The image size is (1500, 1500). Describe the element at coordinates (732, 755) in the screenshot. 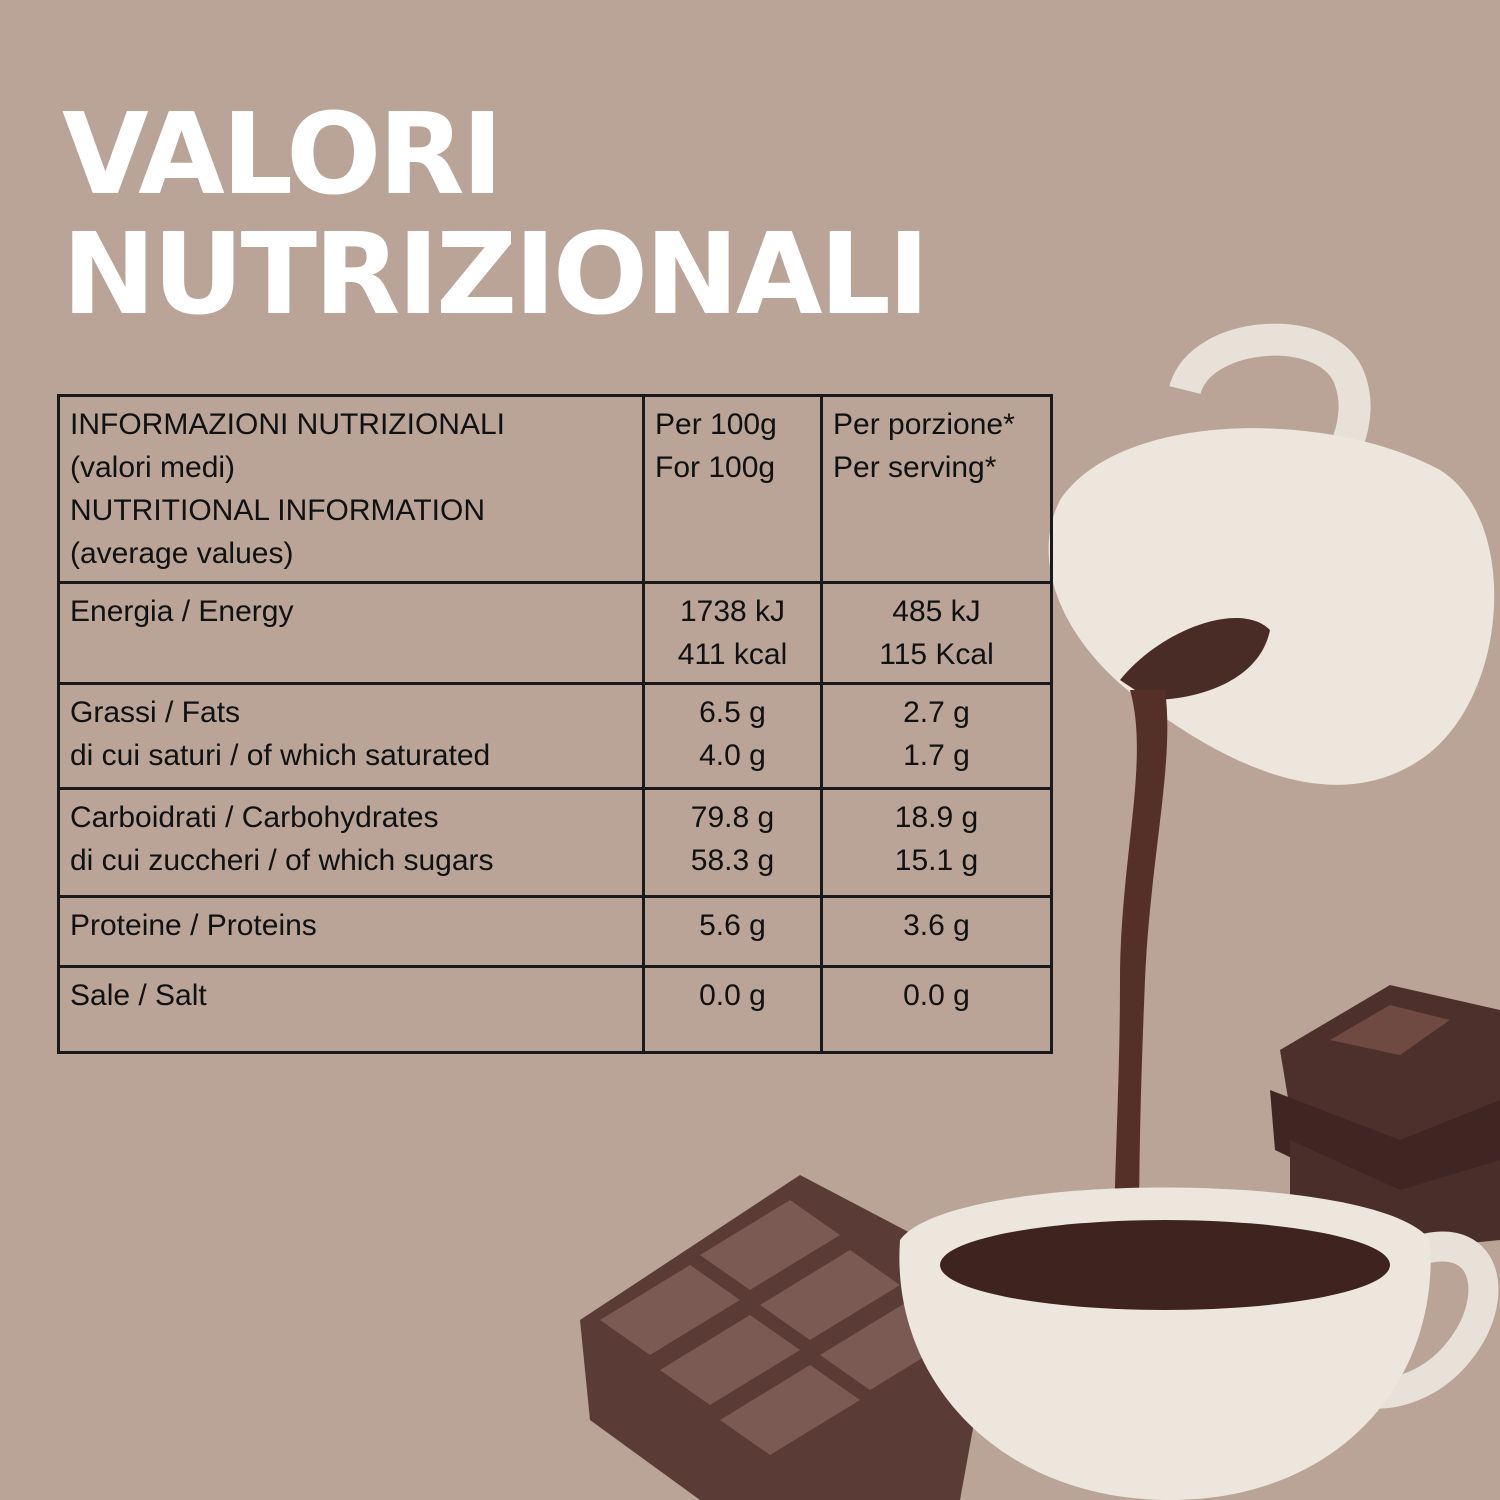

I see `value: 4.0 g` at that location.